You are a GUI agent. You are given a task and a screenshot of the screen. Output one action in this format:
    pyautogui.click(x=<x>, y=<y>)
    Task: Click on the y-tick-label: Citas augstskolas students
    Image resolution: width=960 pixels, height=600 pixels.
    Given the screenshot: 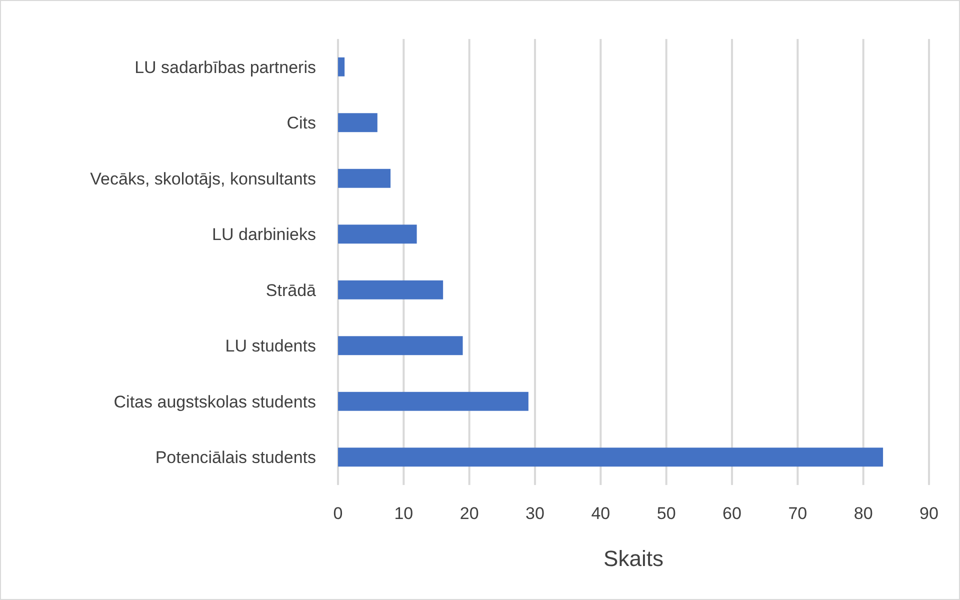 What is the action you would take?
    pyautogui.click(x=215, y=402)
    